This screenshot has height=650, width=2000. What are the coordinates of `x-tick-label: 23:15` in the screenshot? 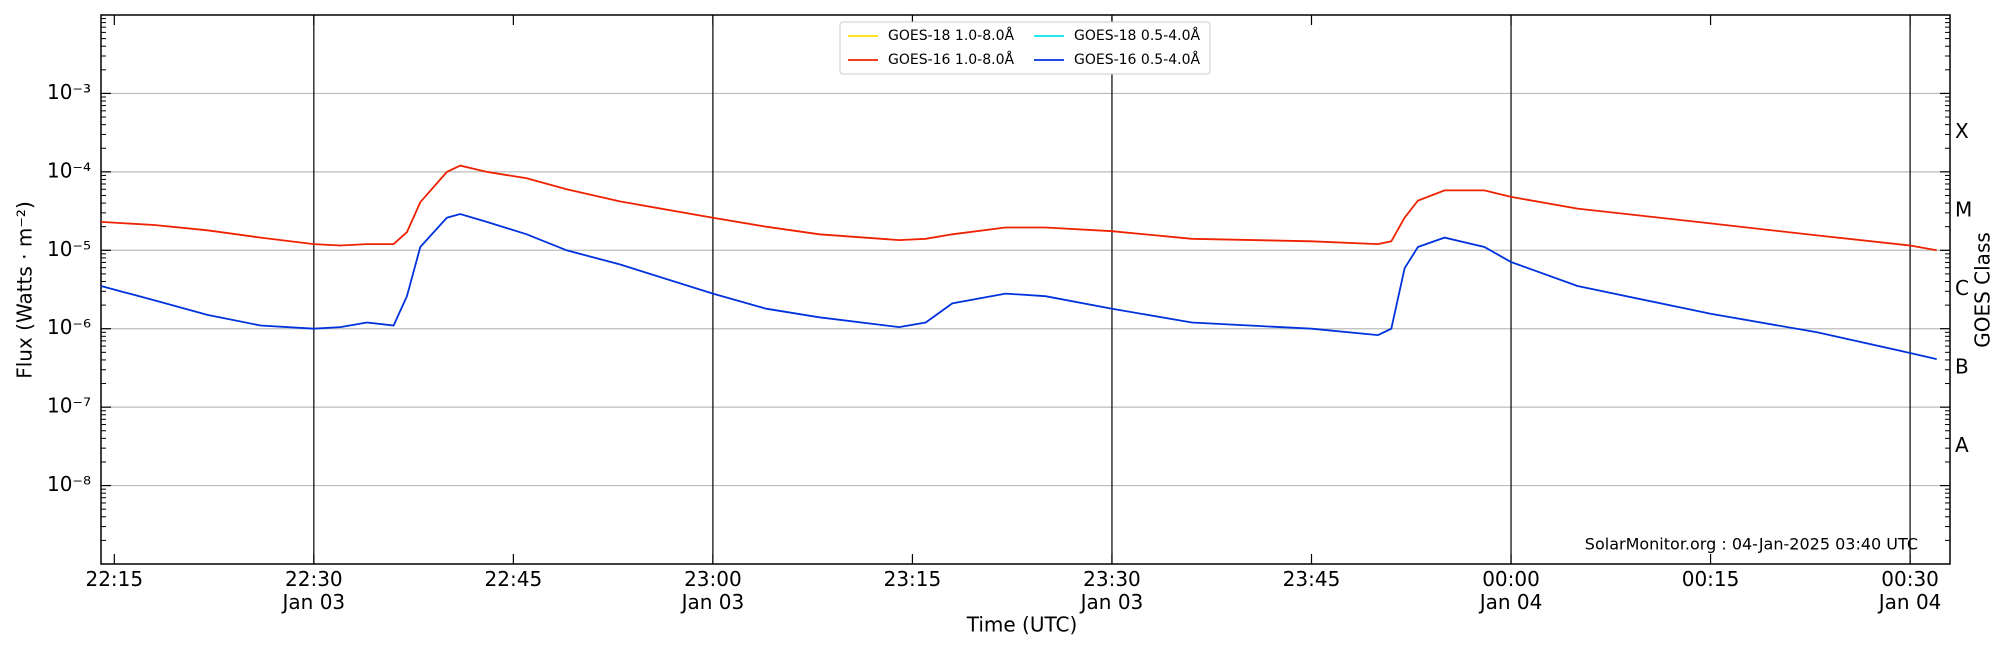 It's located at (912, 579).